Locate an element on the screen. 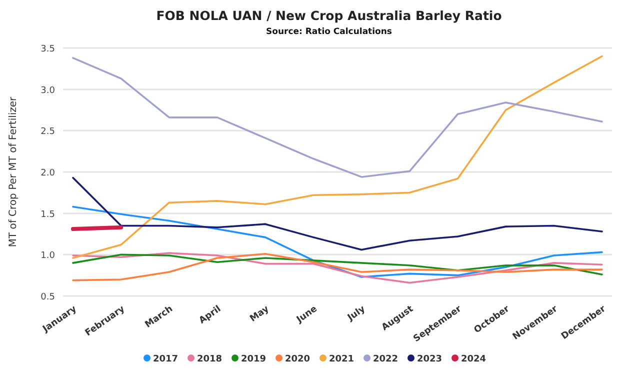 The height and width of the screenshot is (372, 638). legend-label: 2022 is located at coordinates (385, 359).